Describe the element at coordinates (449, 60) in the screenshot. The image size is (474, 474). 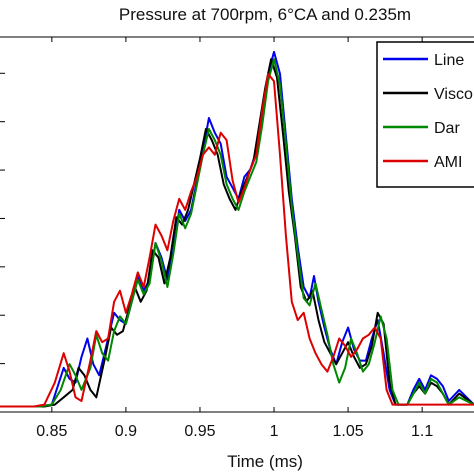
I see `legend-label-line: Line` at that location.